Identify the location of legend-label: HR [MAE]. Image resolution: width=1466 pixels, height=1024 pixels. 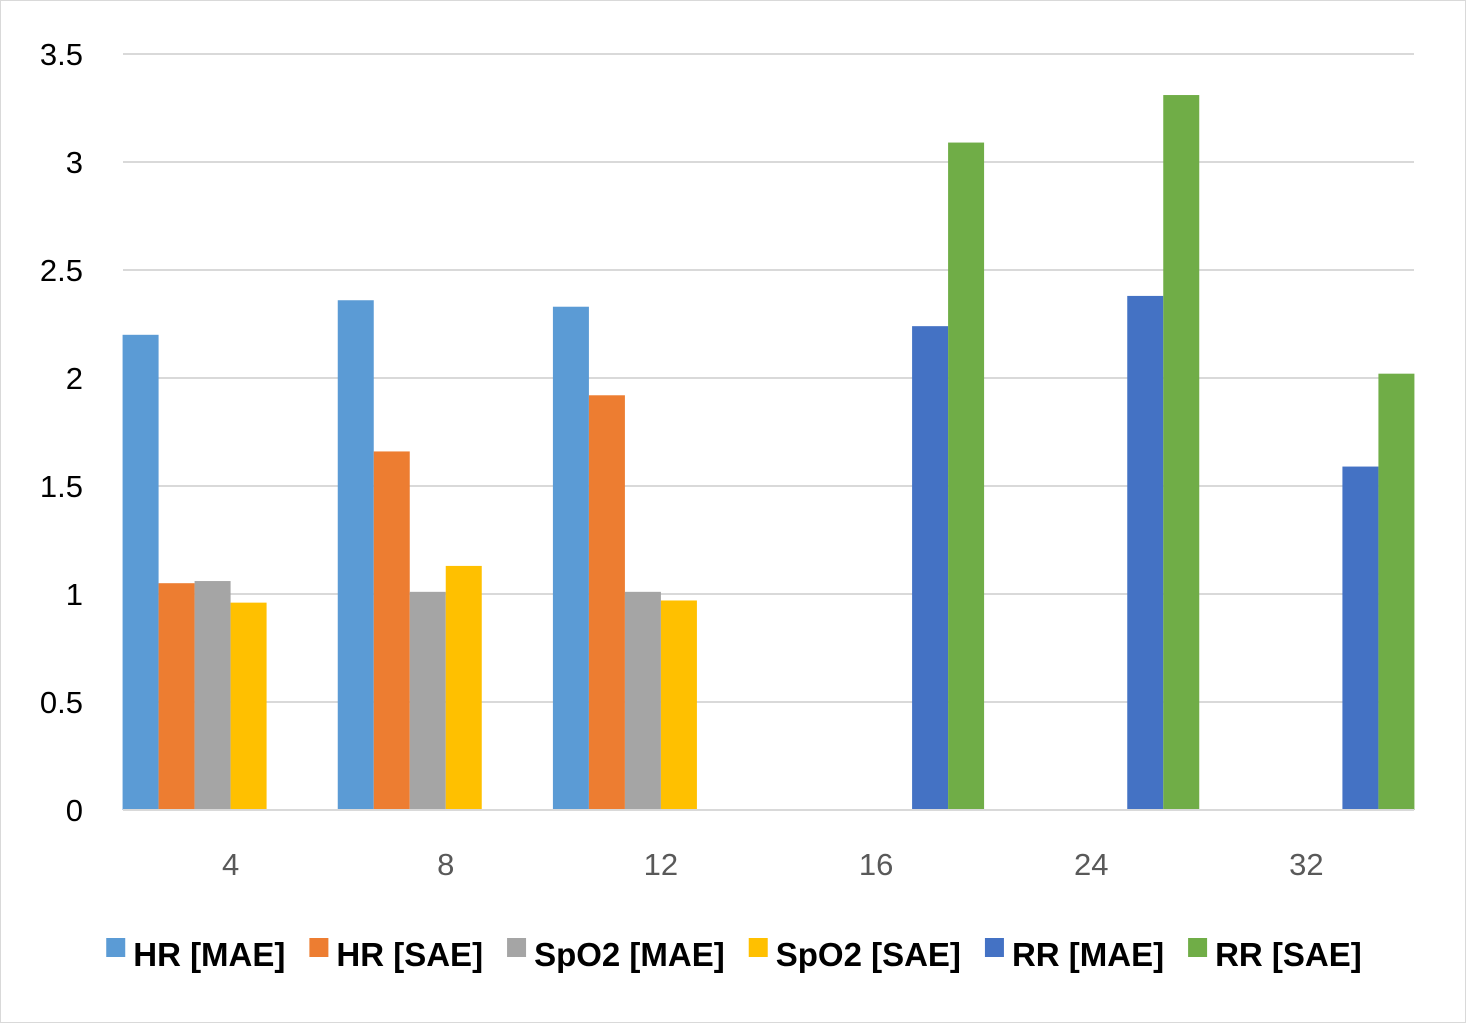
(209, 954).